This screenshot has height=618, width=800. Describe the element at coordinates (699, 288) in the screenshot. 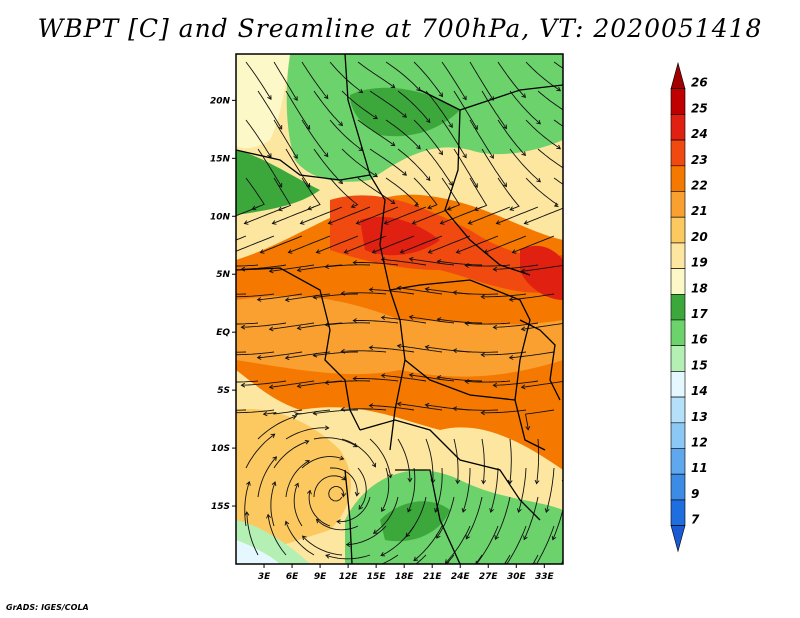

I see `colorbar-label: 18` at that location.